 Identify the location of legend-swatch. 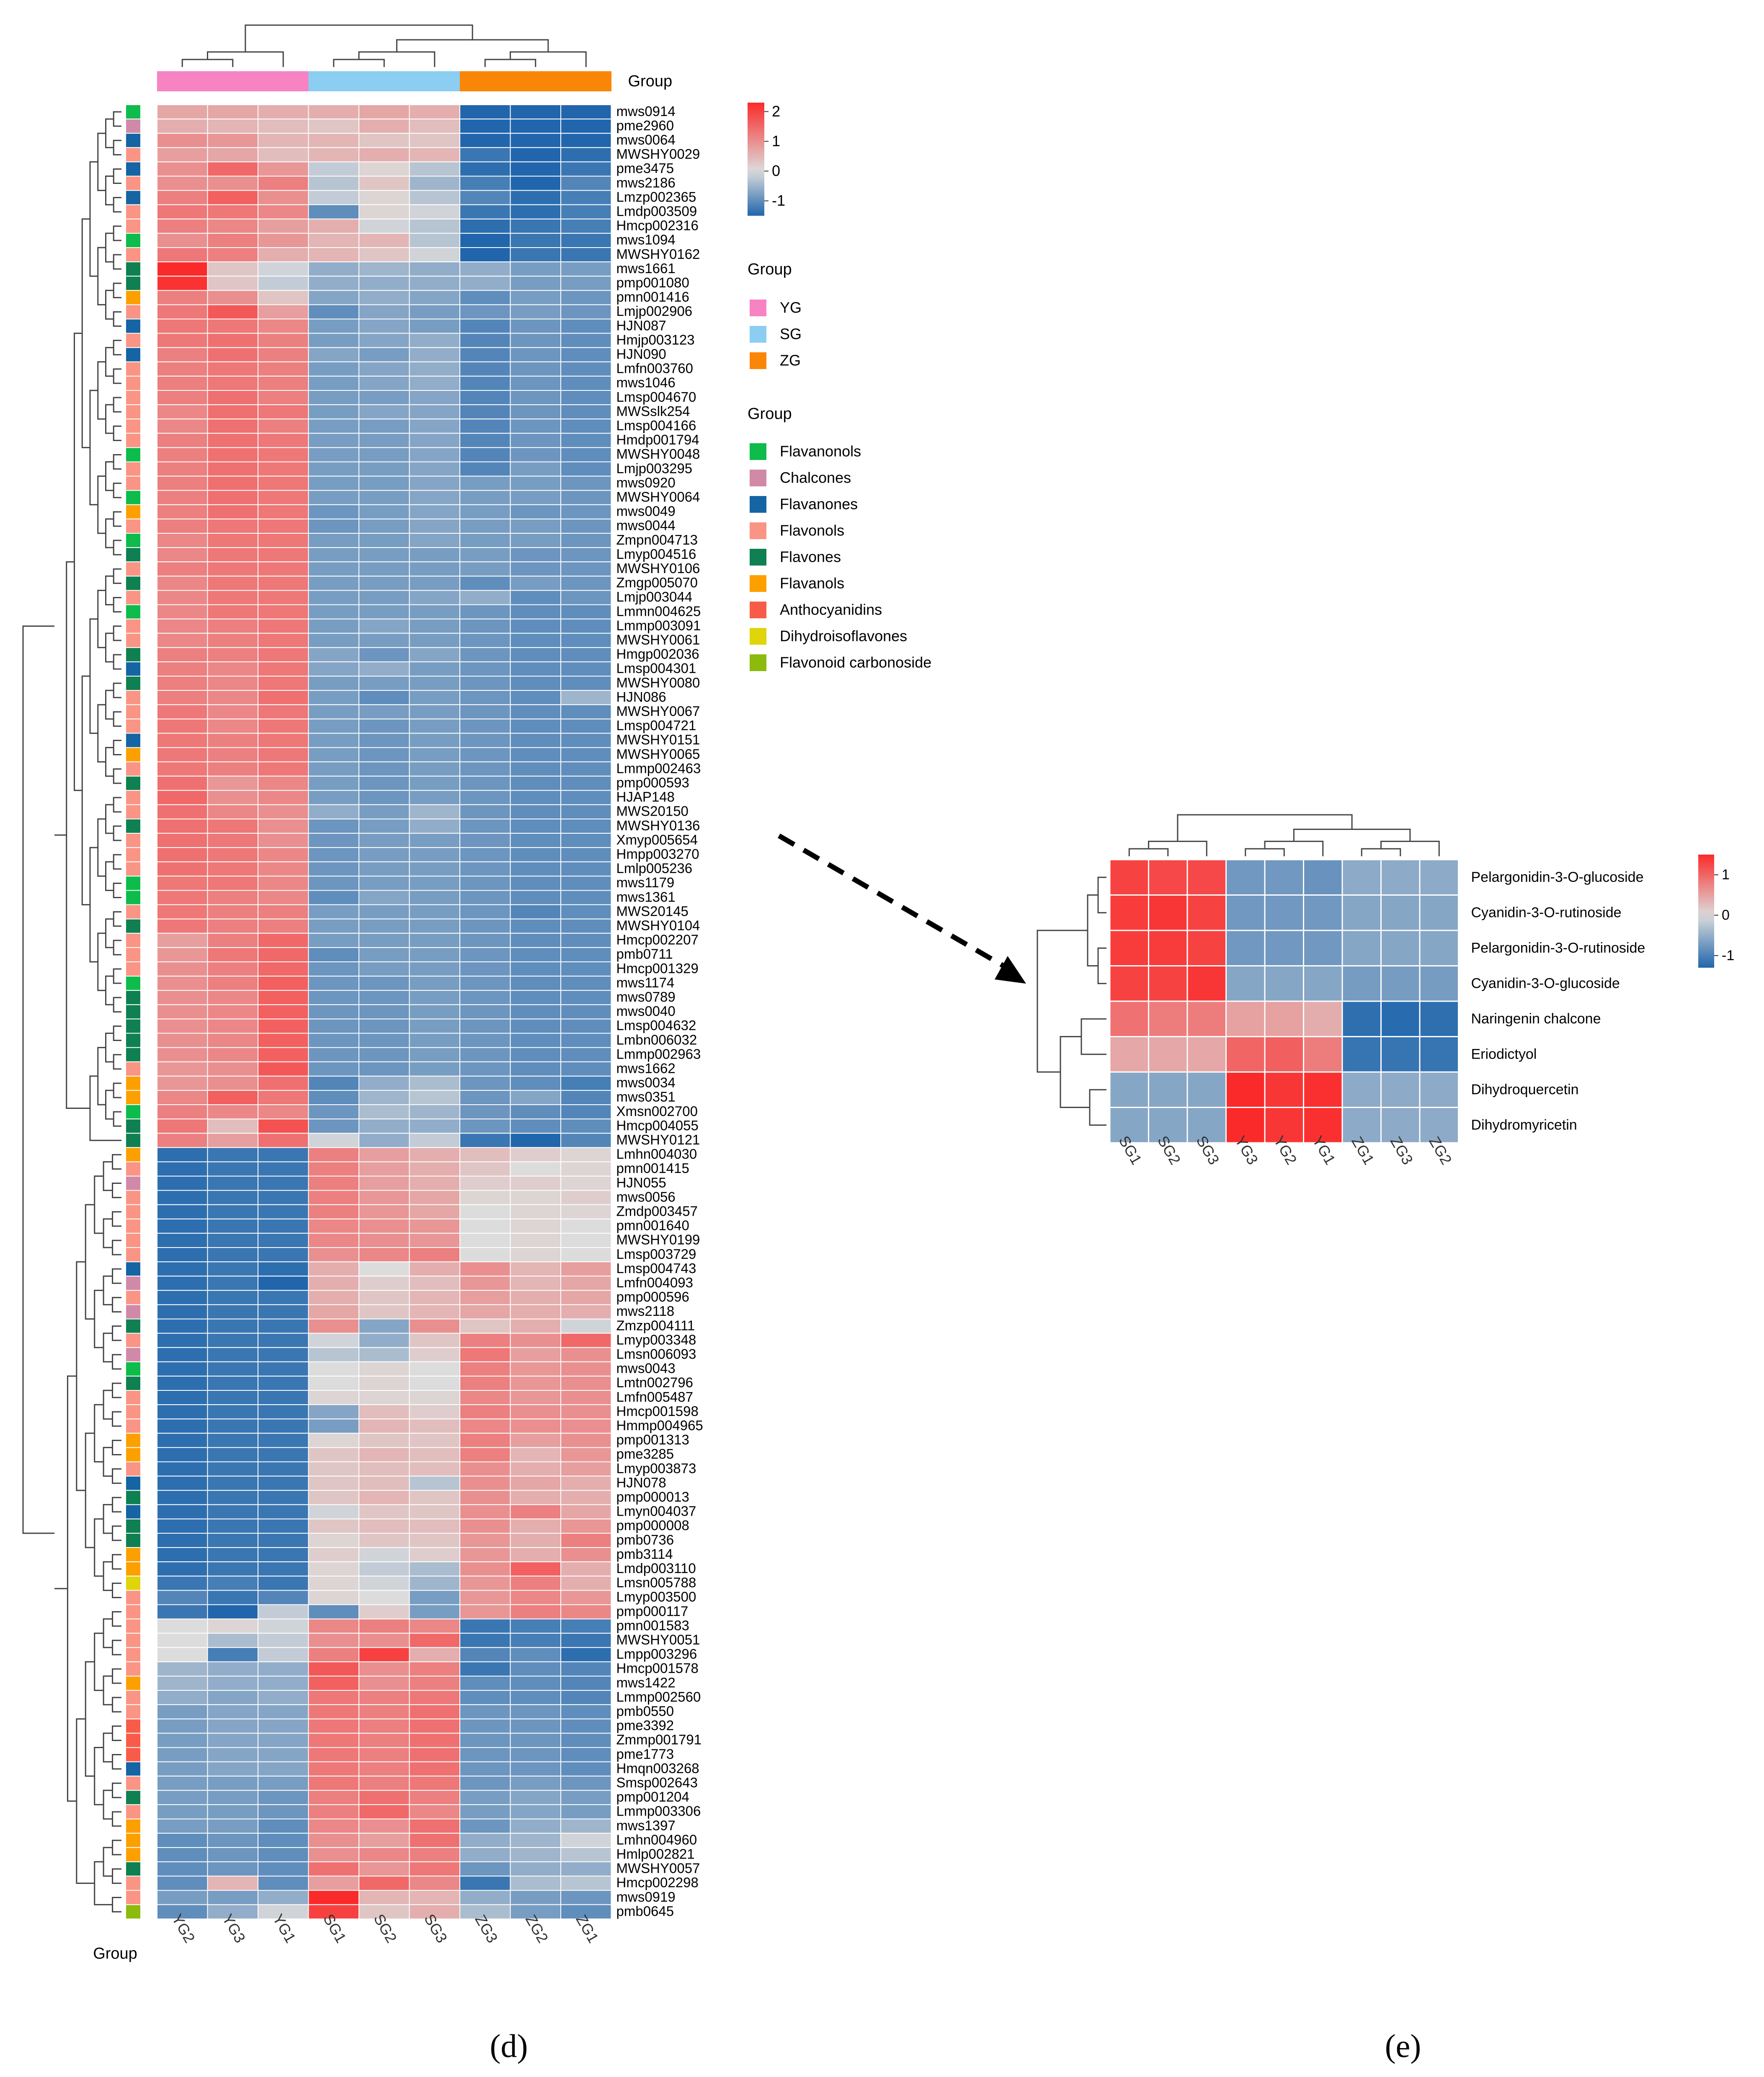
(758, 334).